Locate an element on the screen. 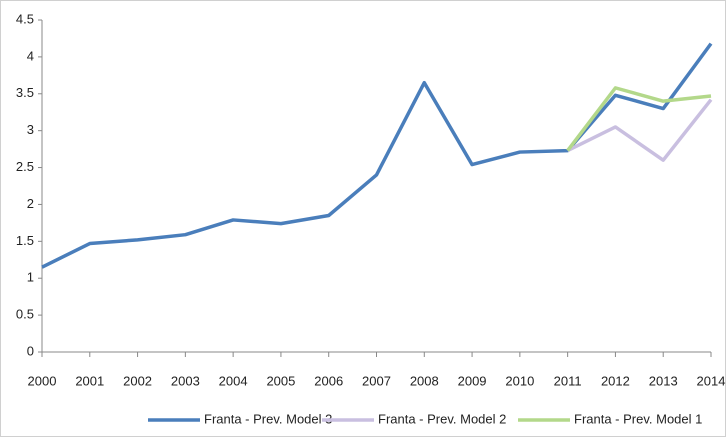 Image resolution: width=726 pixels, height=437 pixels. y-tick-label: 2 is located at coordinates (30, 203).